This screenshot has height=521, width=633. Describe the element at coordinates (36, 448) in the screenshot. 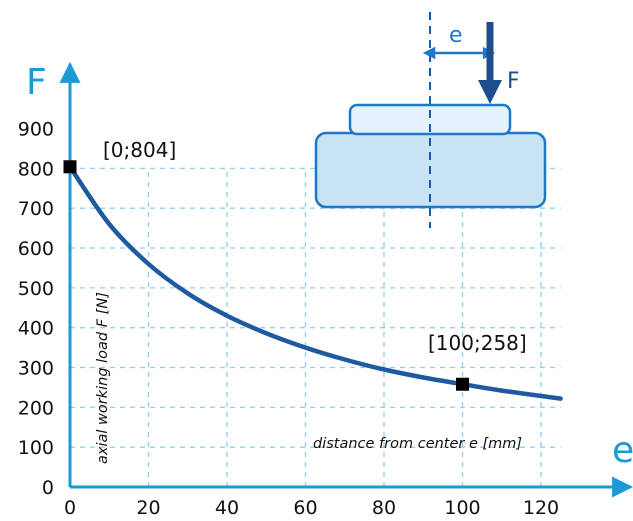

I see `y-tick-label-100: 100` at that location.